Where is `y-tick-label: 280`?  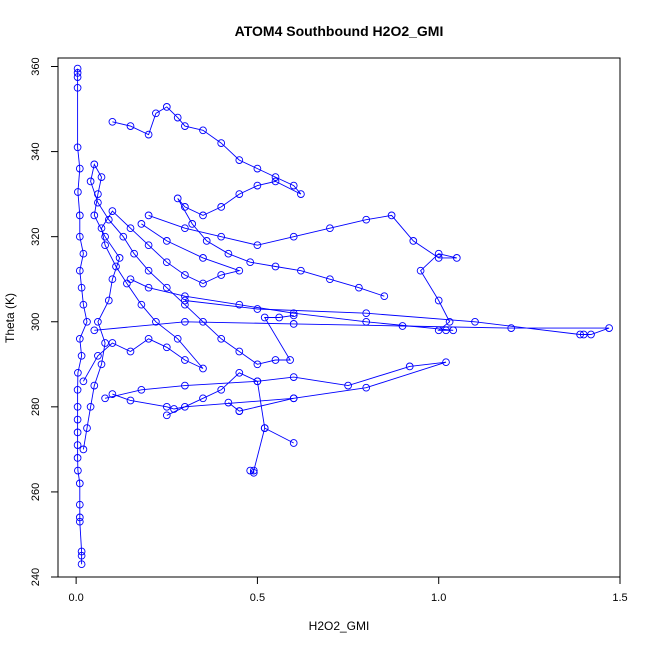 y-tick-label: 280 is located at coordinates (36, 407).